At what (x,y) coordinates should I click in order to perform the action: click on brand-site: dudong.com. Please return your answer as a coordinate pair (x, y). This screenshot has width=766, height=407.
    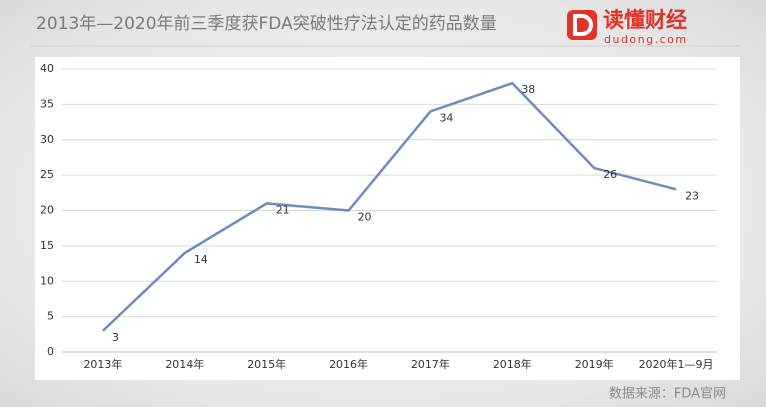
    Looking at the image, I should click on (646, 39).